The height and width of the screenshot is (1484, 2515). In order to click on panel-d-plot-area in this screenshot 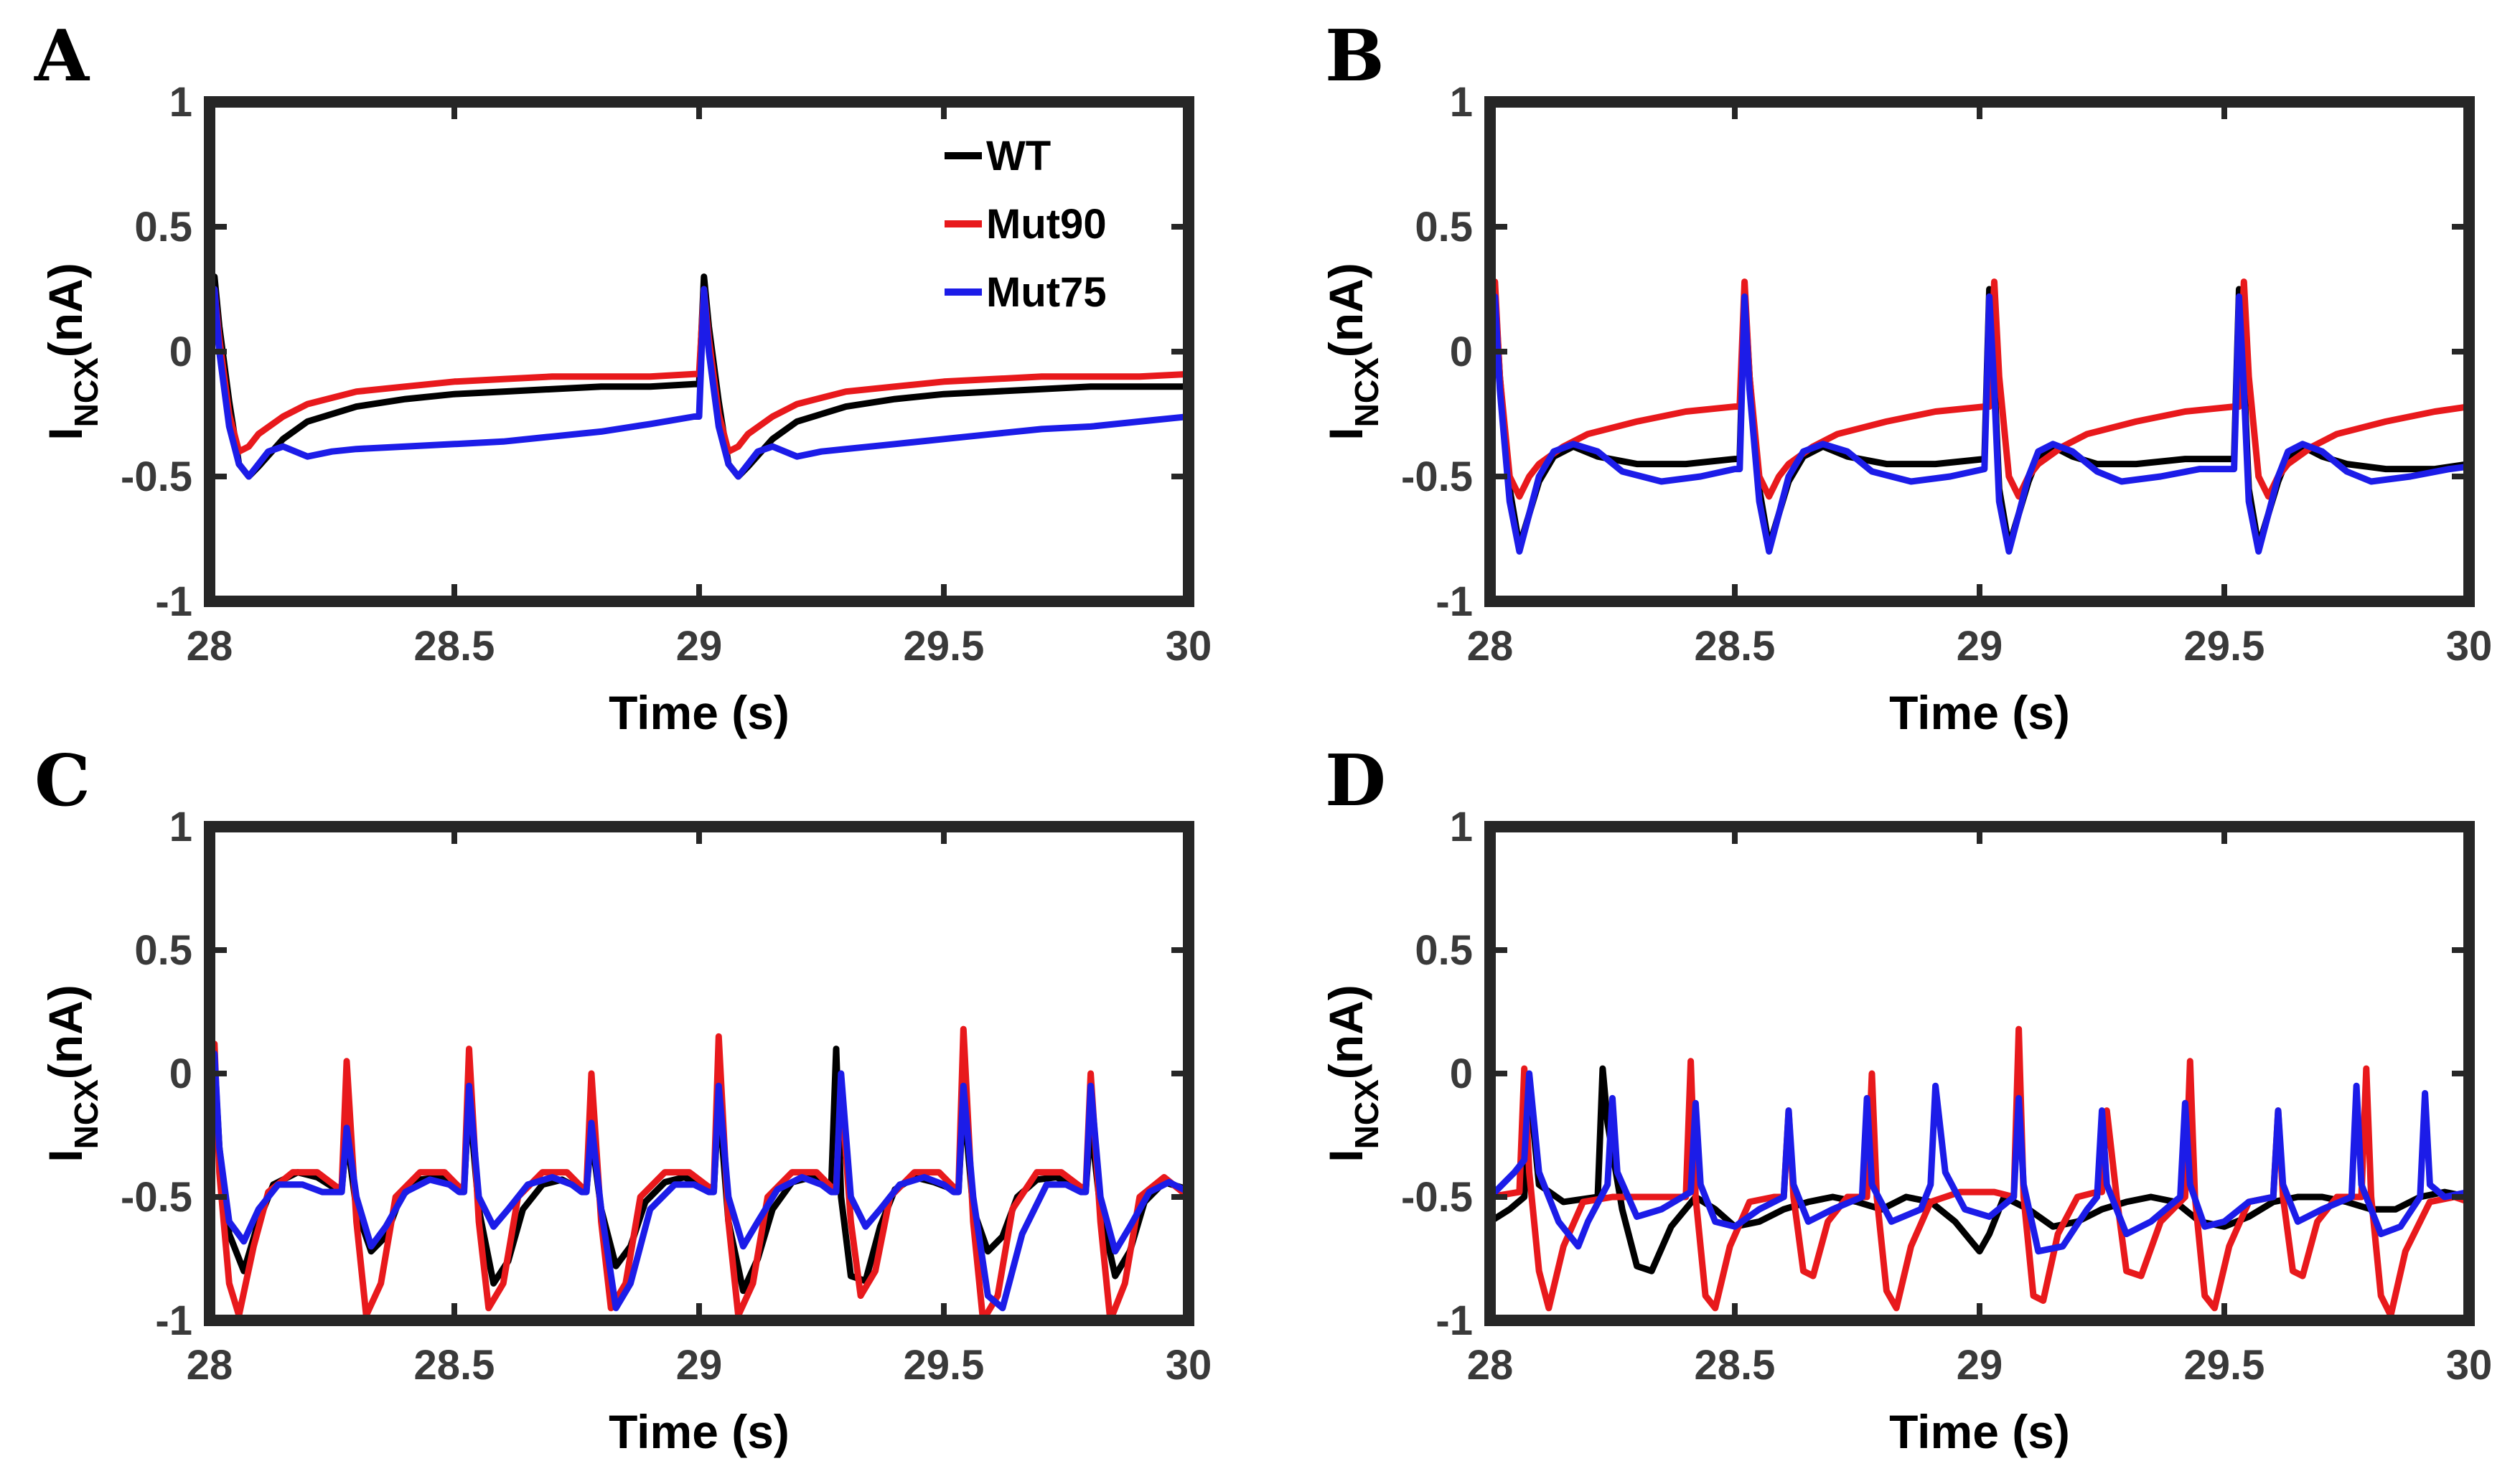, I will do `click(1979, 1172)`.